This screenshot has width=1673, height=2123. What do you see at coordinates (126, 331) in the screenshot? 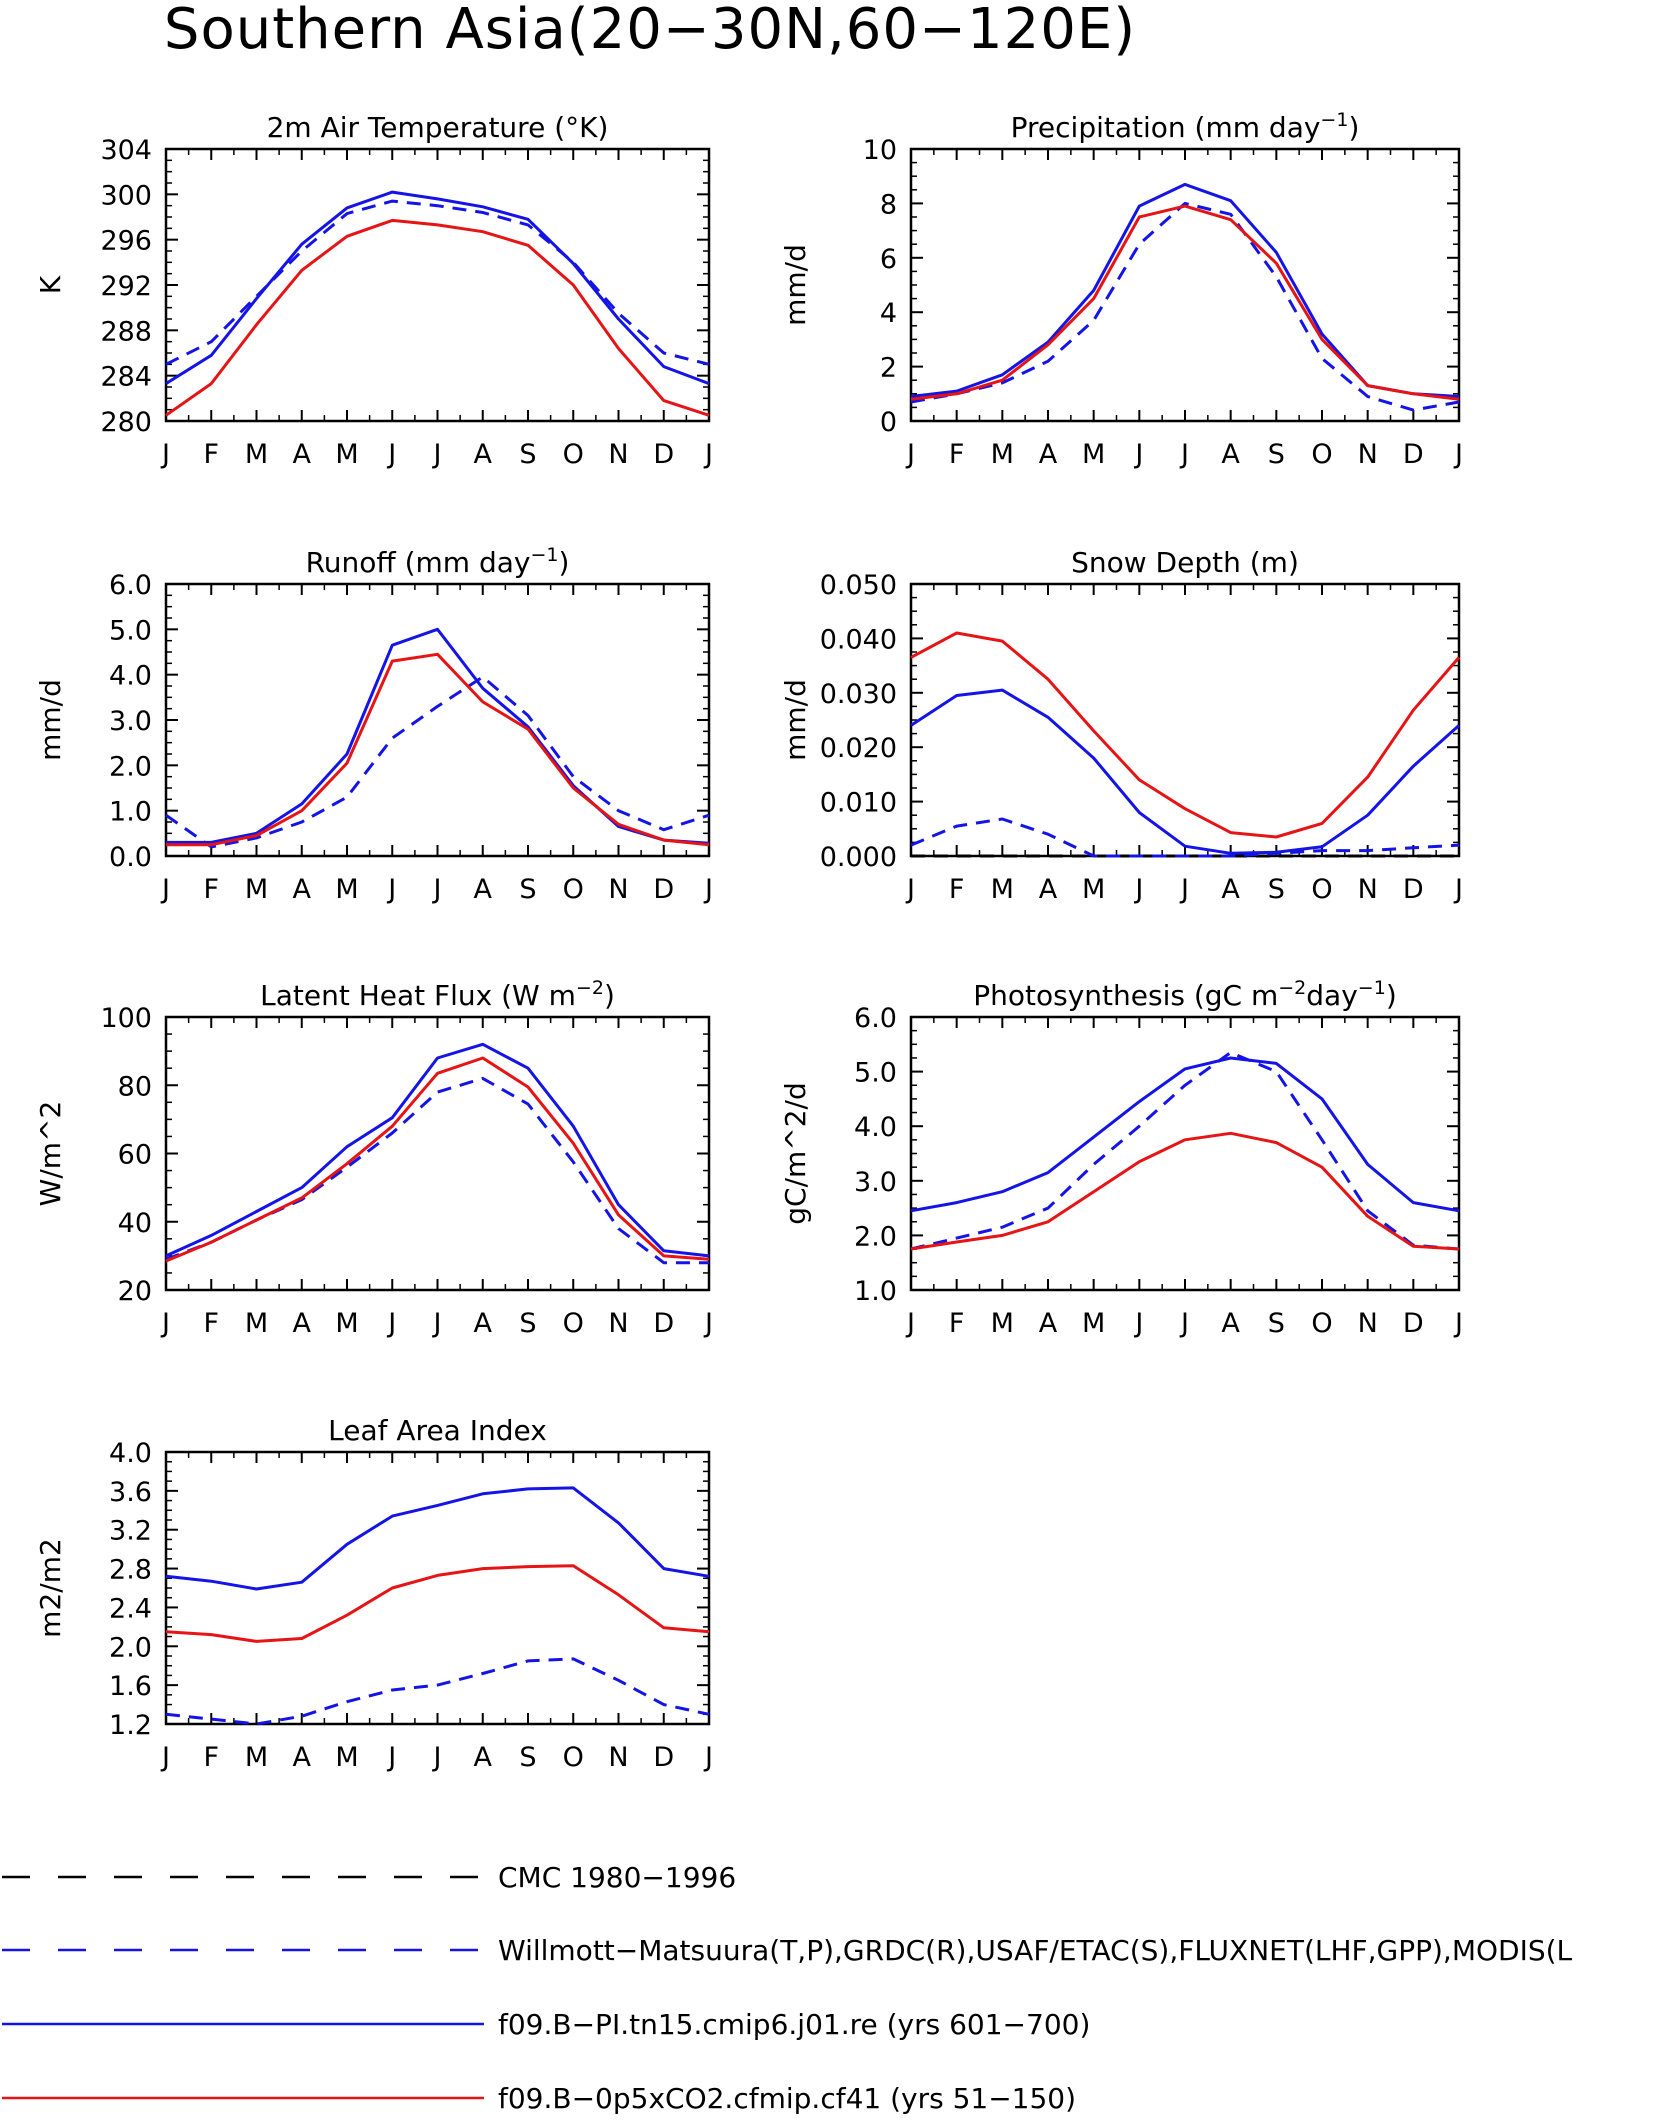
I see `y-tick-label: 288` at bounding box center [126, 331].